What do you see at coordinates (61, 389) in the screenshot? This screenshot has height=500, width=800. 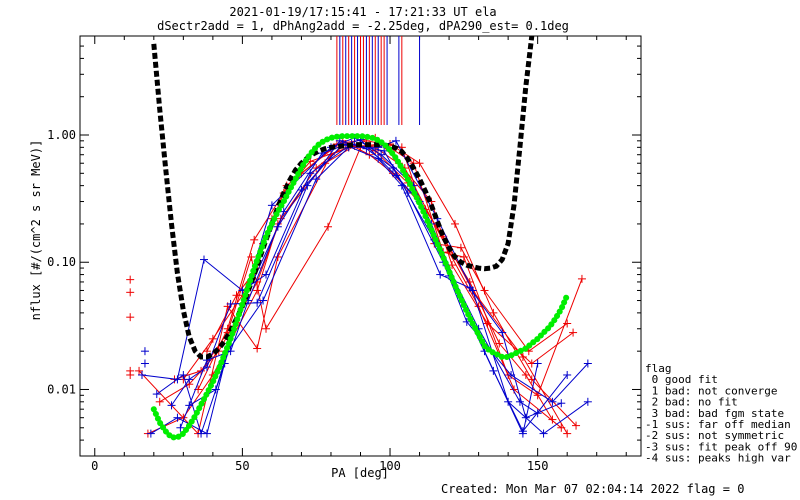 I see `y-tick-label: 0.01` at bounding box center [61, 389].